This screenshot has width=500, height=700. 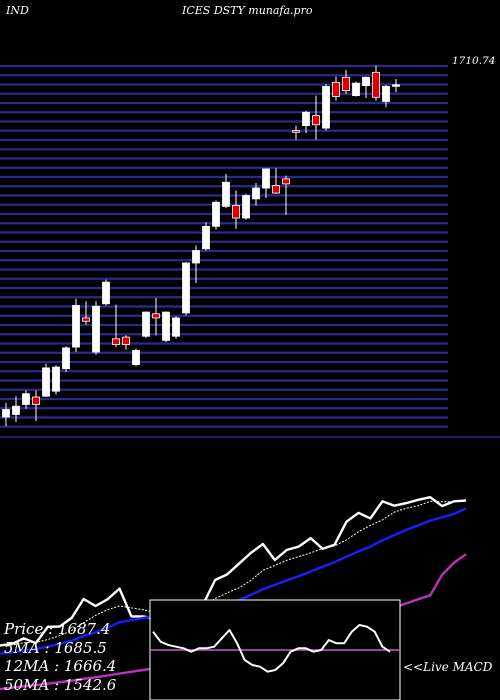 I want to click on stat-50ma: 50MA : 1542.6, so click(x=60, y=685).